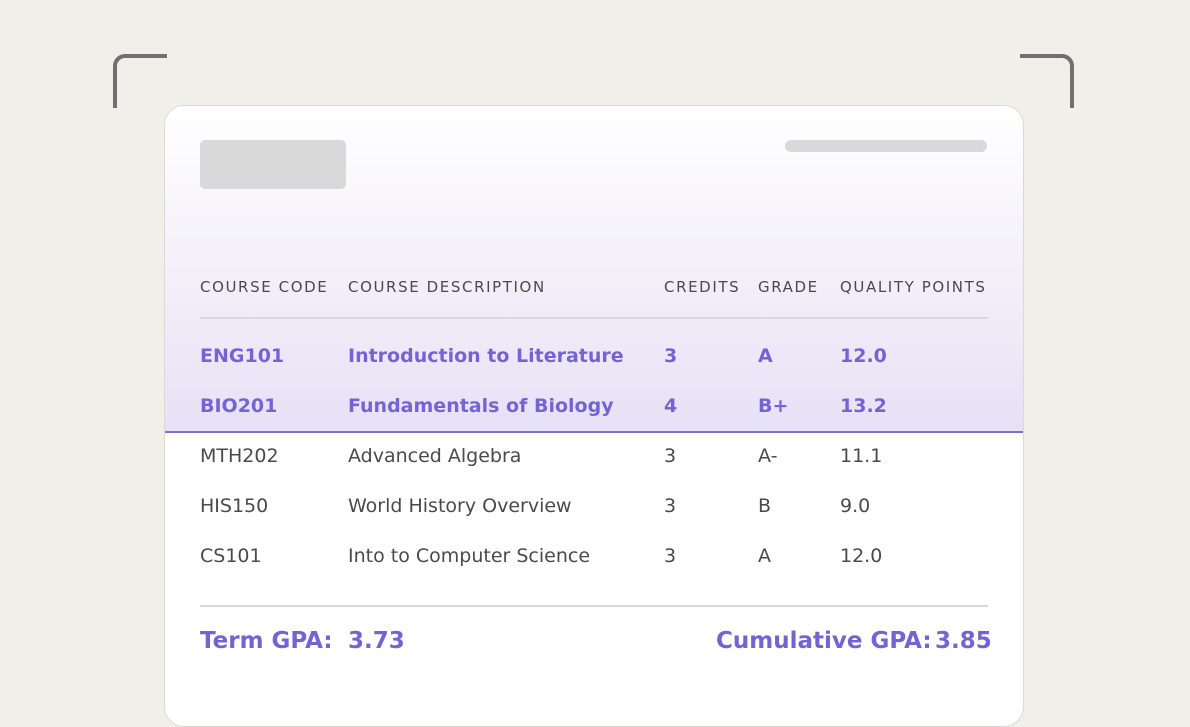 The height and width of the screenshot is (727, 1190). What do you see at coordinates (855, 506) in the screenshot?
I see `course-quality-points: 9.0` at bounding box center [855, 506].